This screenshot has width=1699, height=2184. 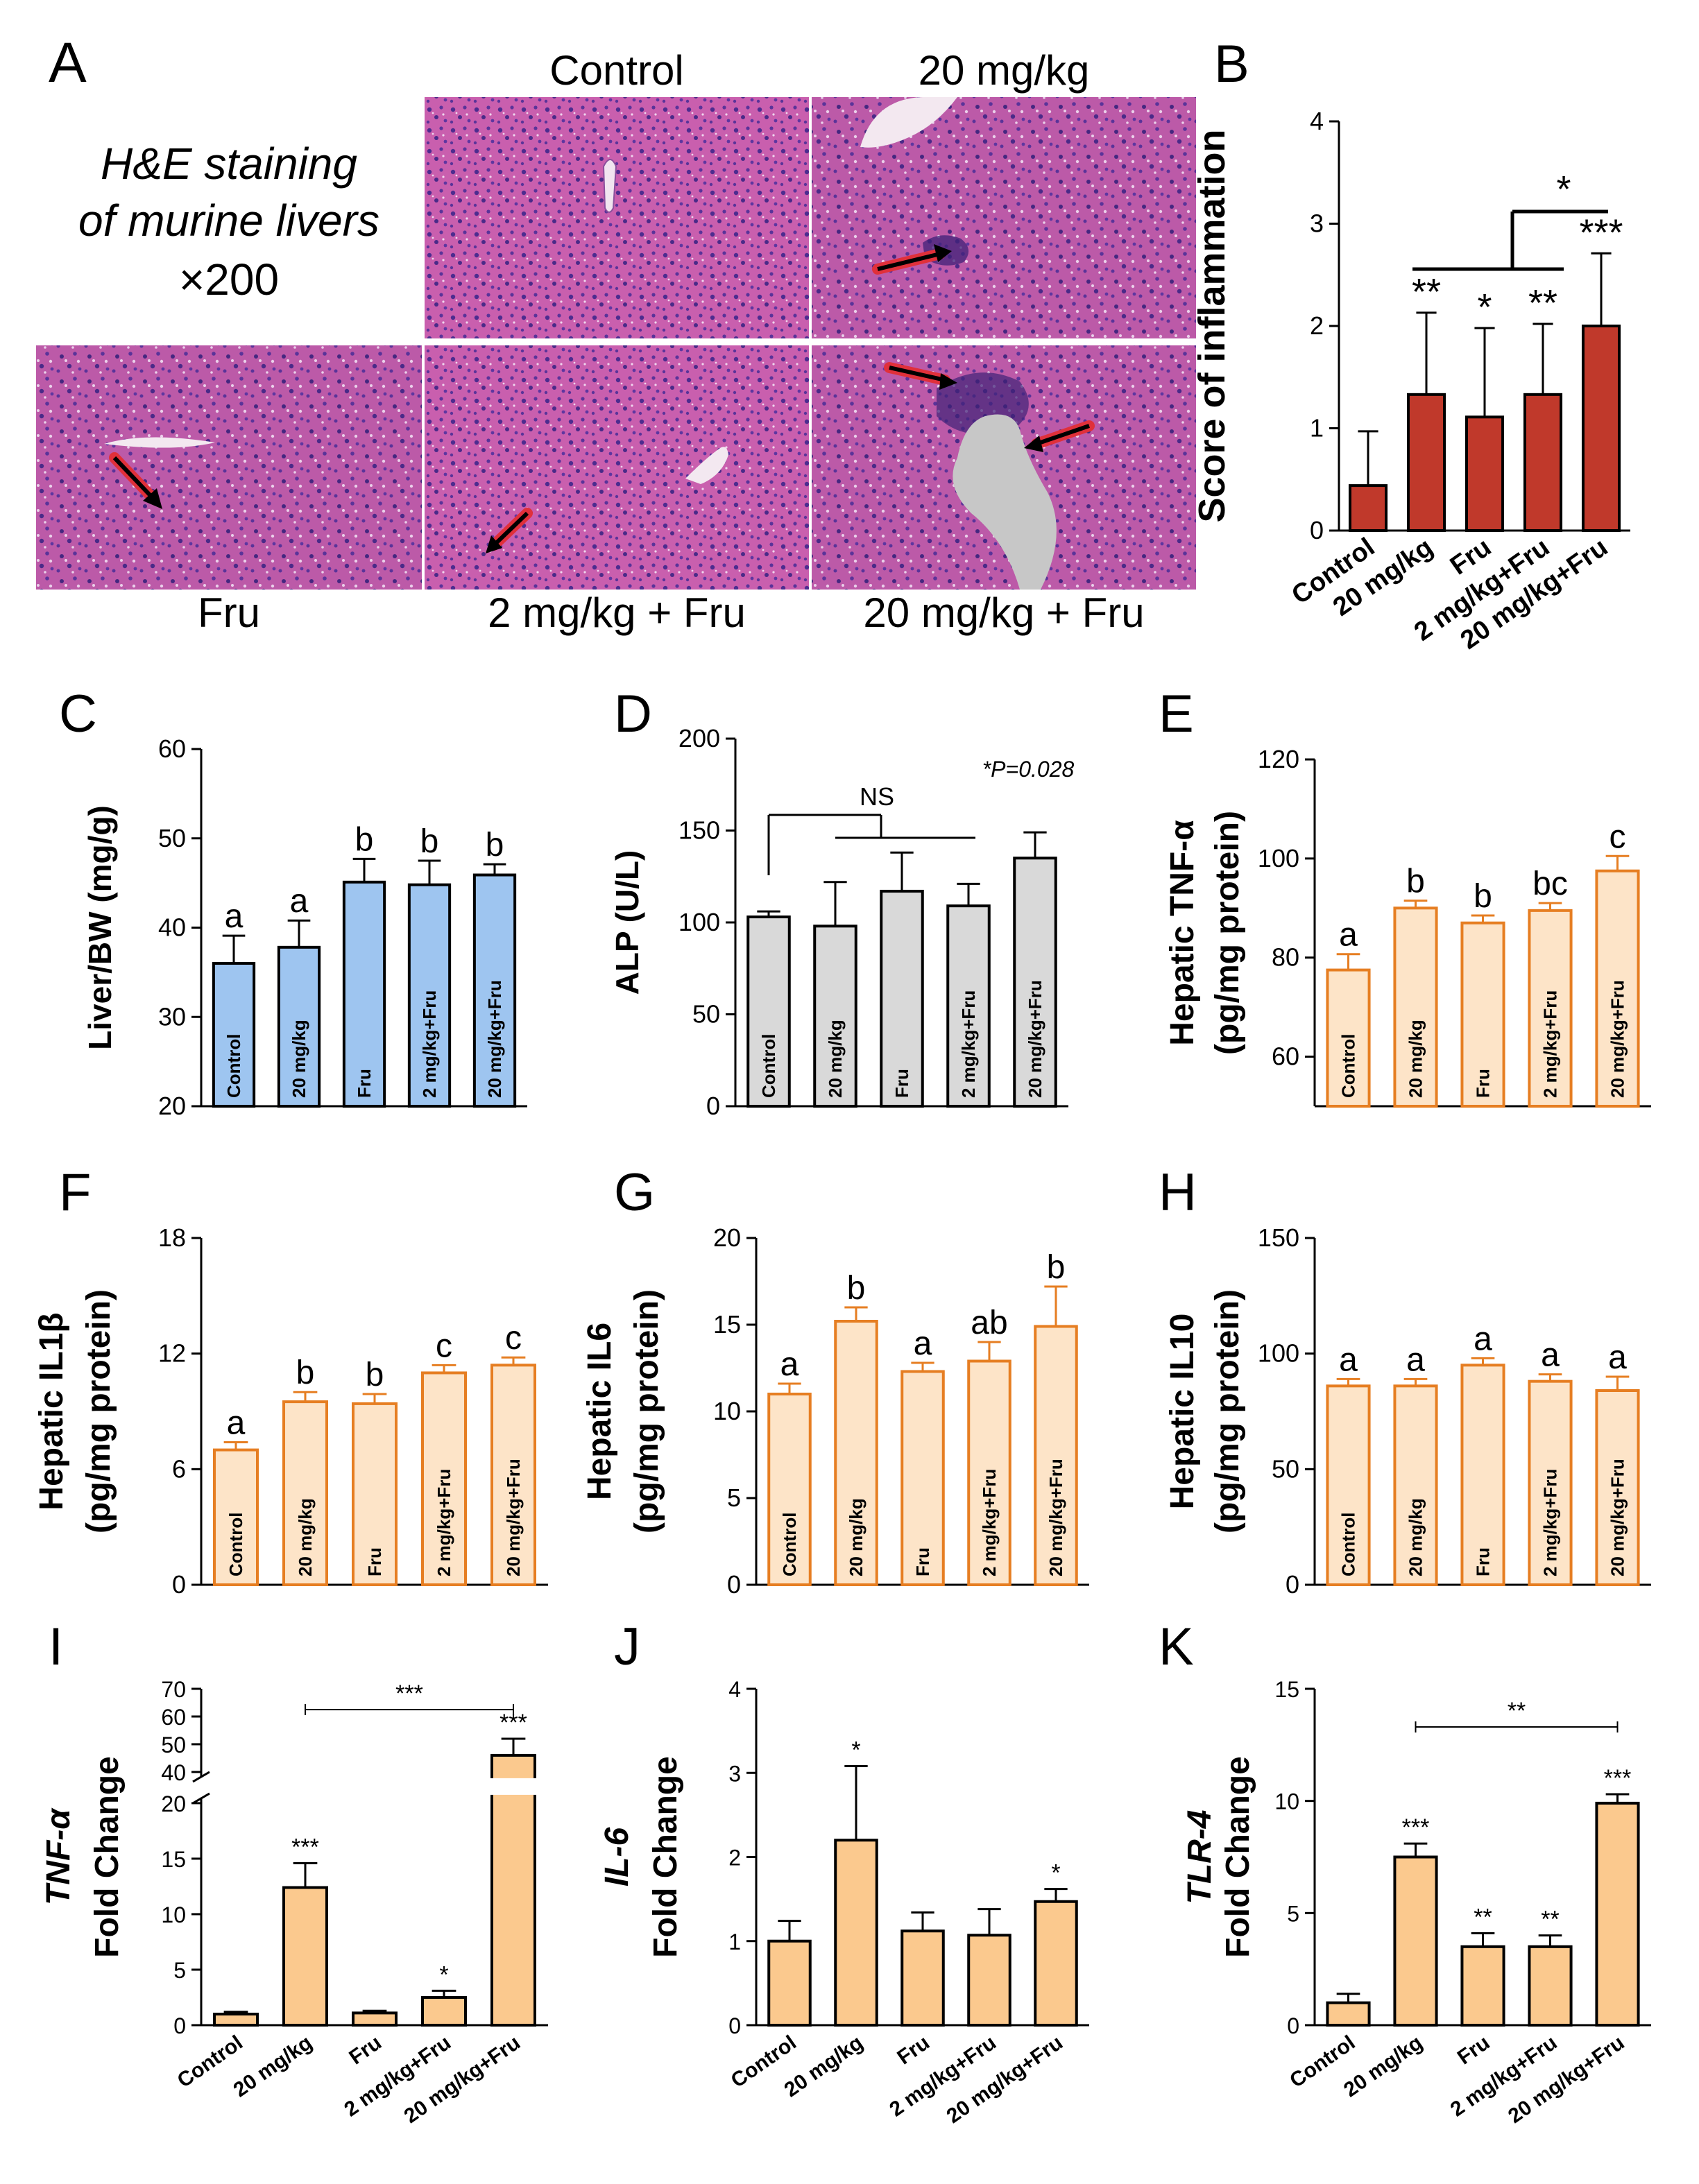 I want to click on x-tick-label: 20 mg/kg, so click(x=856, y=1537).